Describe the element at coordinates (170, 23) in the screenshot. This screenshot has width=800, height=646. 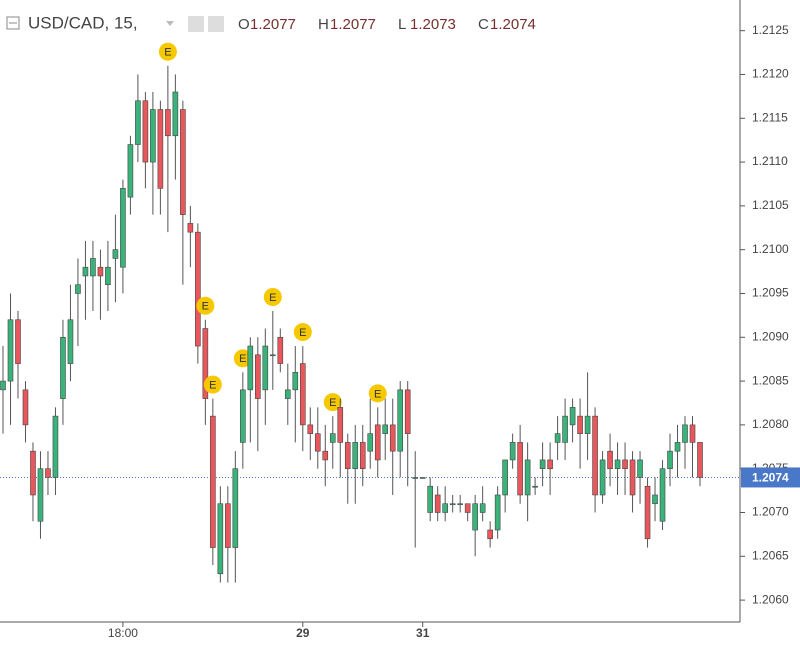
I see `dropdown-arrow` at that location.